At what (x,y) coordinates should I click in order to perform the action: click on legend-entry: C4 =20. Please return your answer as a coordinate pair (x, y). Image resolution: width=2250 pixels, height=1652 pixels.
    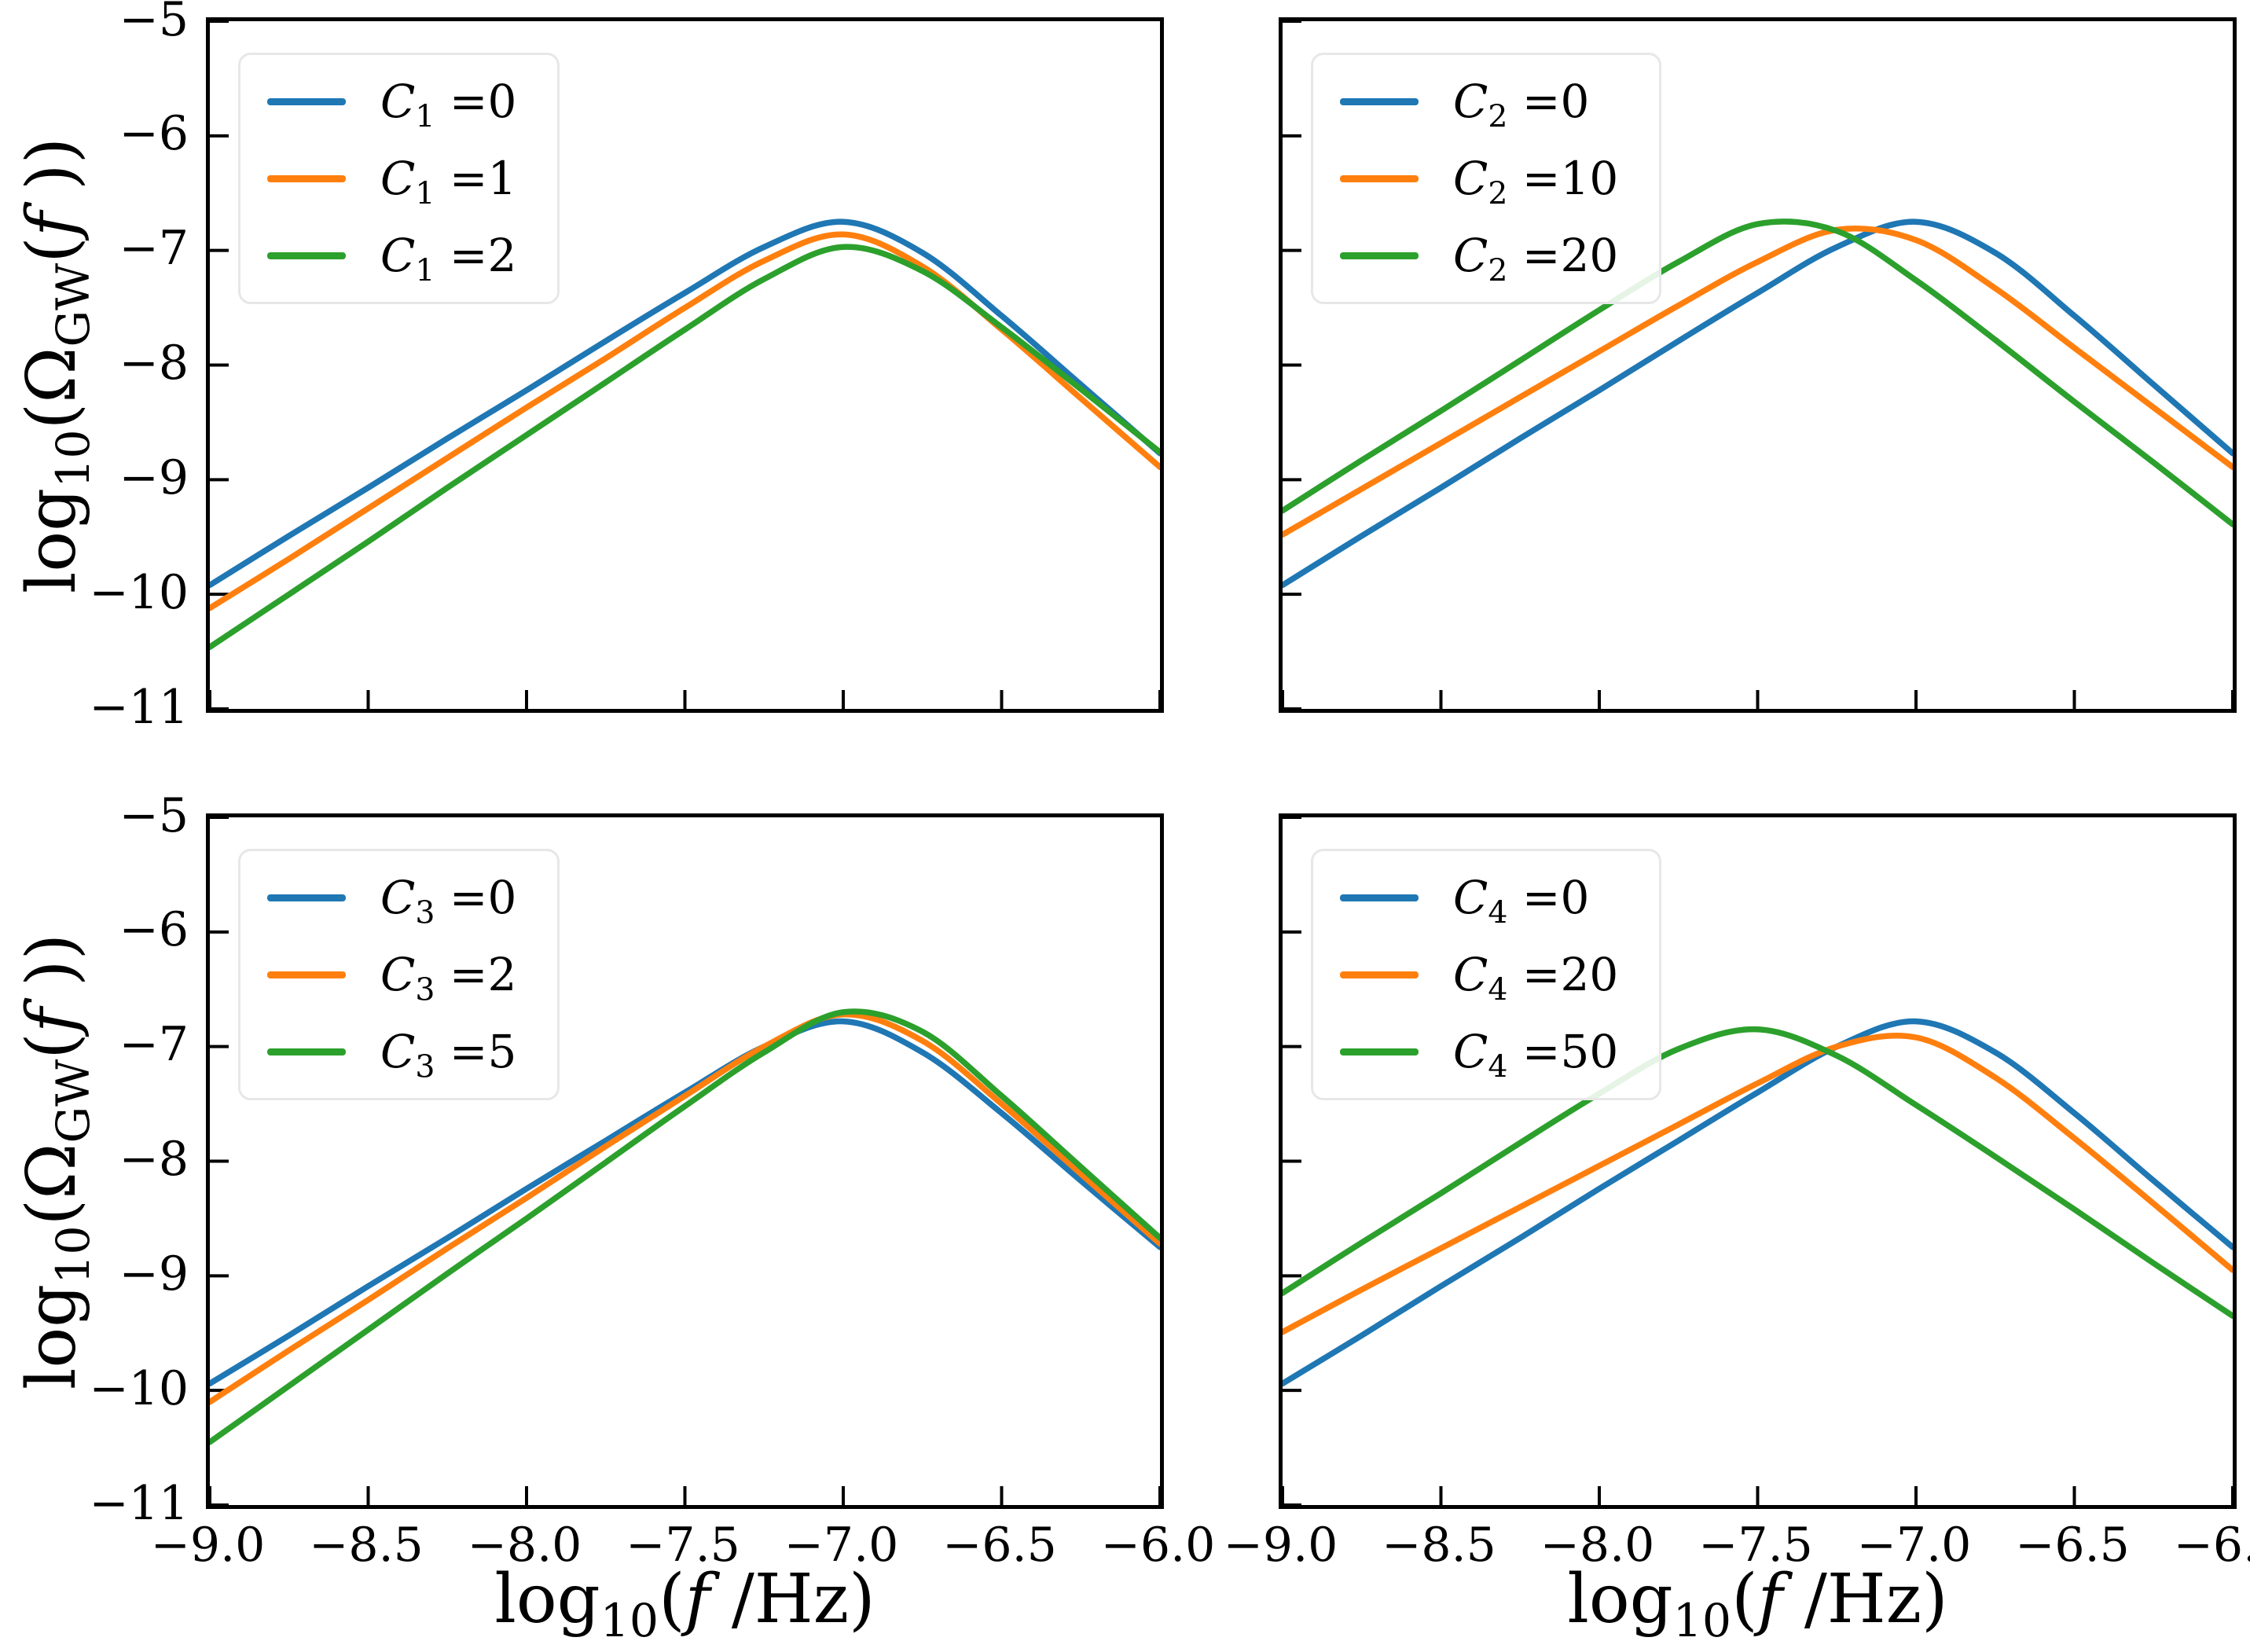
    Looking at the image, I should click on (1479, 978).